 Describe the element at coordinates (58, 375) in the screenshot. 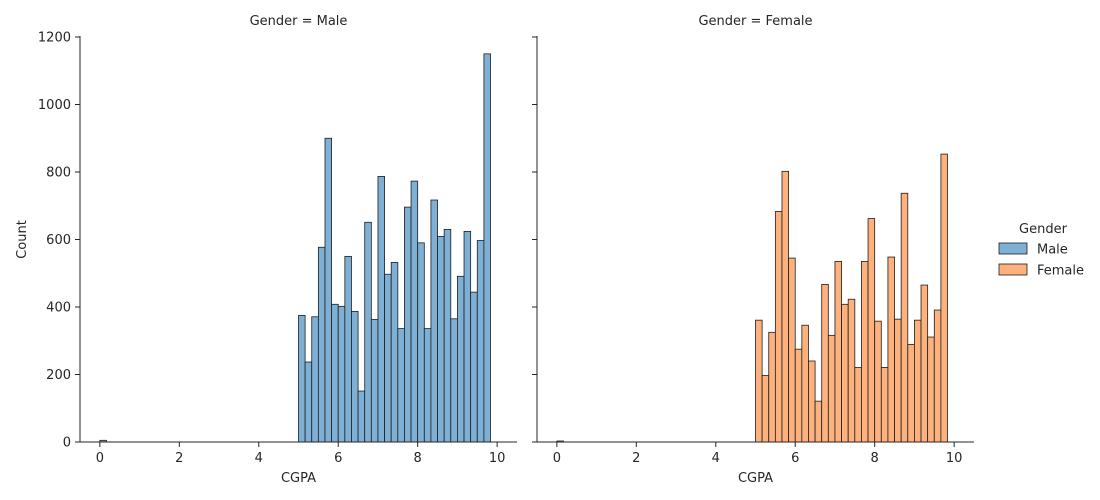

I see `y-tick-label: 200` at that location.